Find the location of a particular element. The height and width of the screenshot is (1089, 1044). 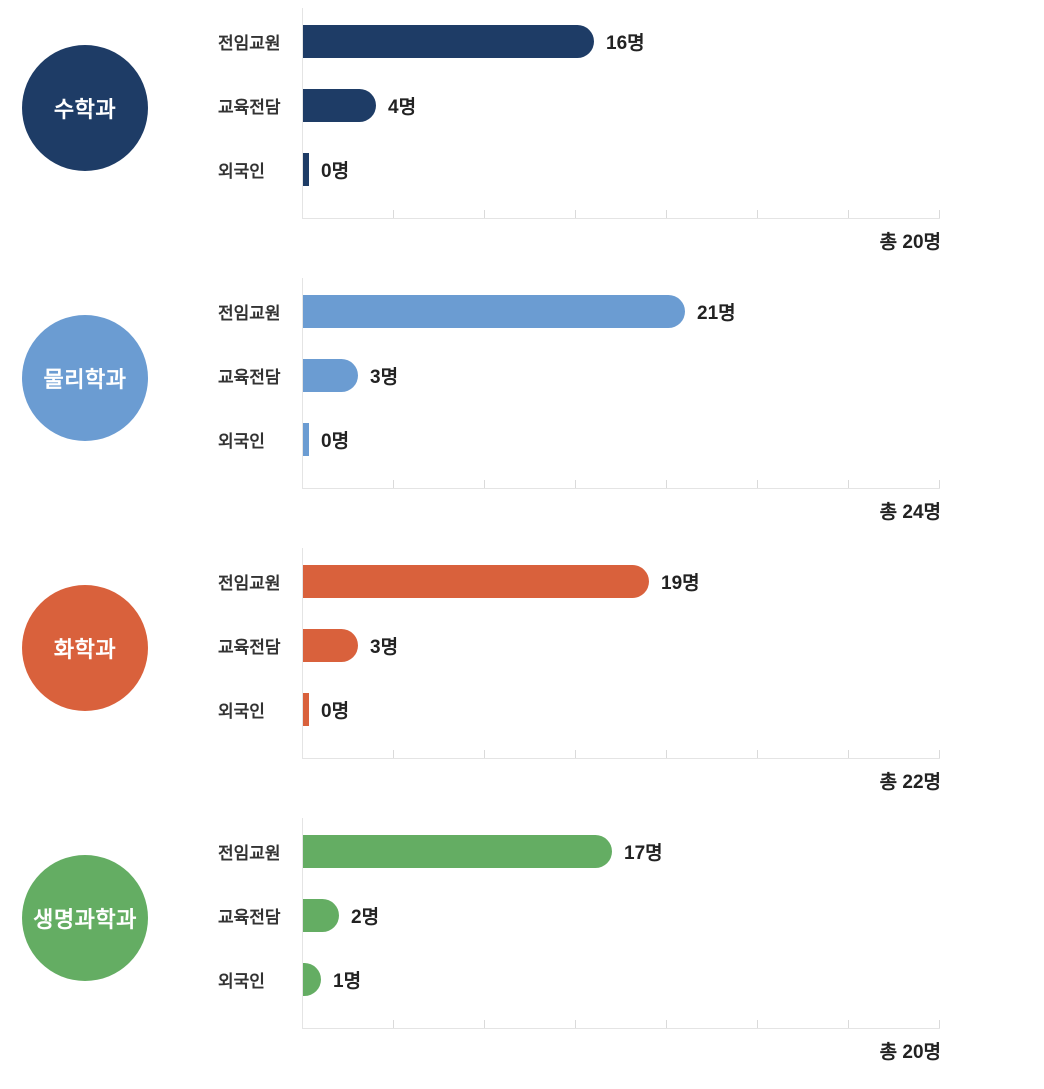

department-badge: 물리학과 is located at coordinates (85, 378).